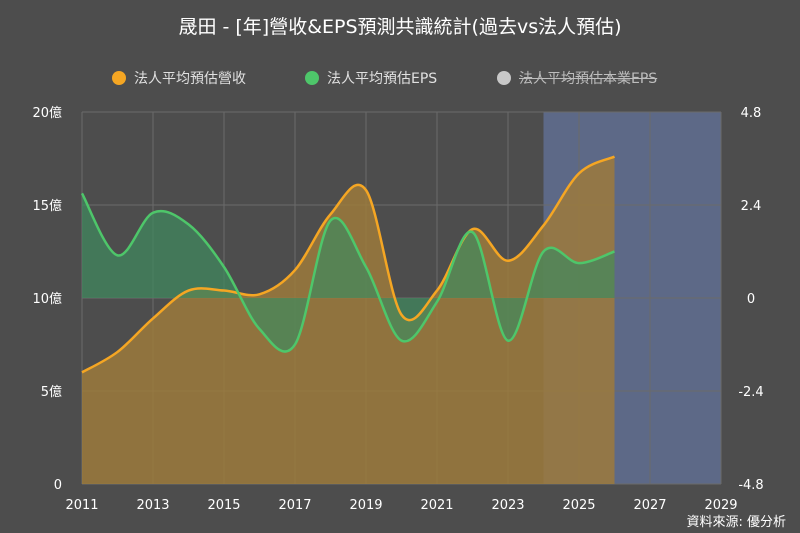 The image size is (800, 533). What do you see at coordinates (47, 113) in the screenshot?
I see `y-left-tick-label: 20億` at bounding box center [47, 113].